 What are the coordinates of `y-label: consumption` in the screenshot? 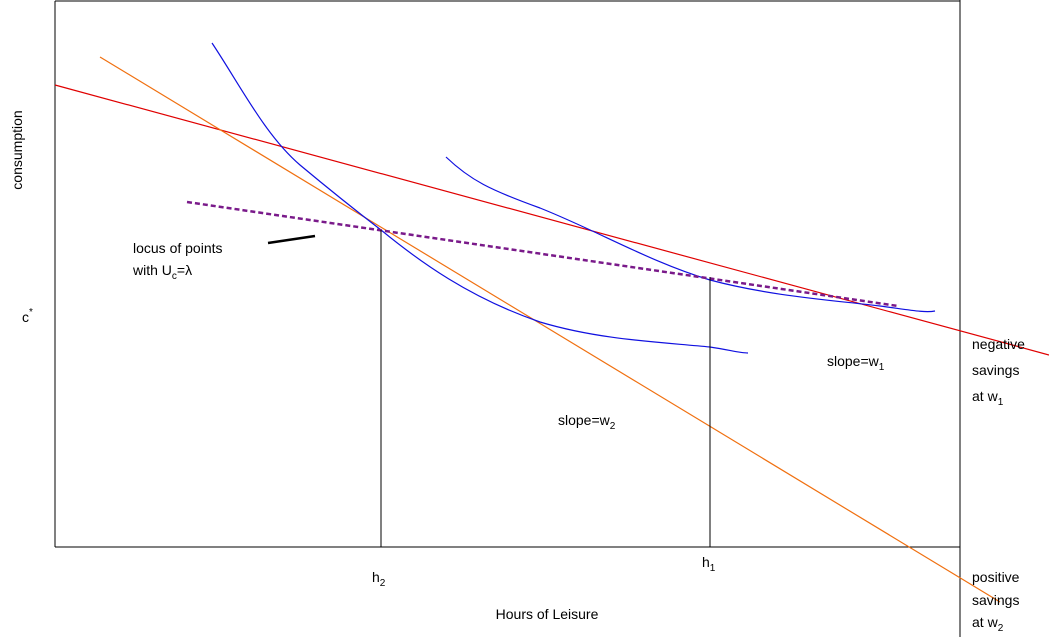 It's located at (17, 149).